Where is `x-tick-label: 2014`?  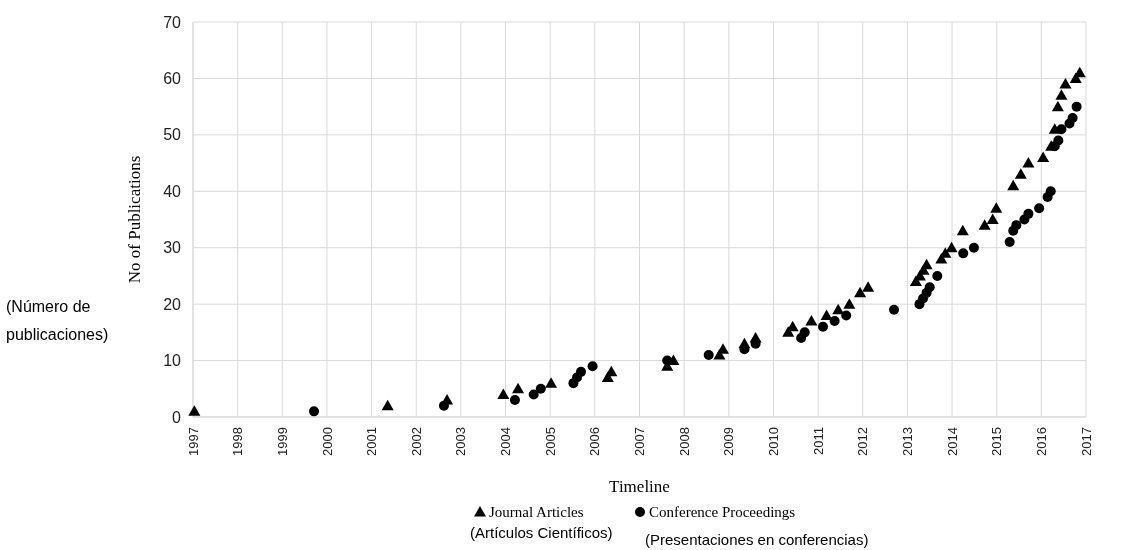 x-tick-label: 2014 is located at coordinates (952, 441).